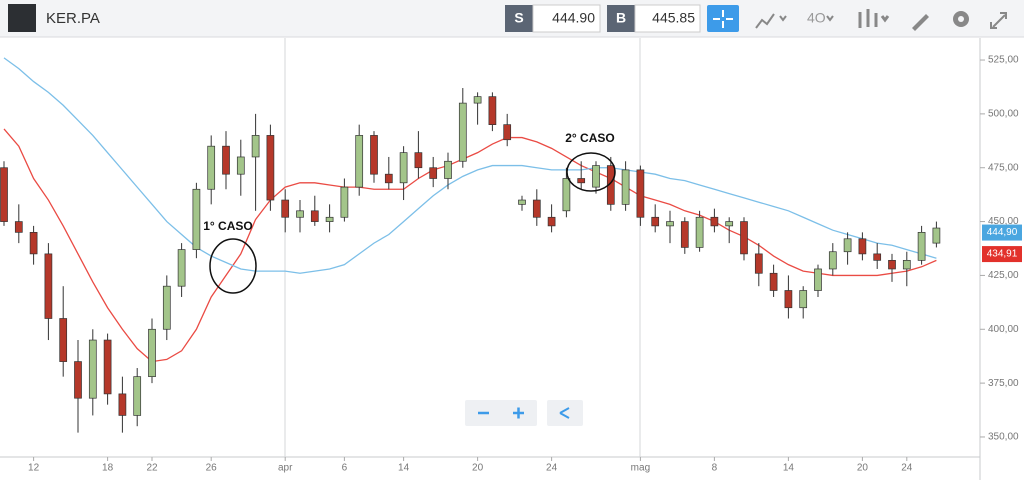 This screenshot has width=1024, height=485. I want to click on sell-label: S, so click(518, 18).